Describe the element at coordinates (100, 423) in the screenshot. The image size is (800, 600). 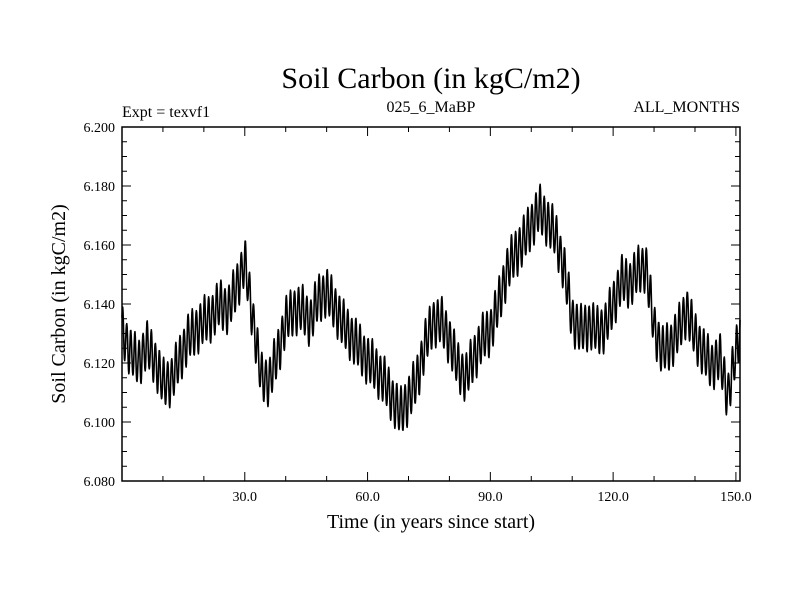
I see `y-tick-label: 6.100` at that location.